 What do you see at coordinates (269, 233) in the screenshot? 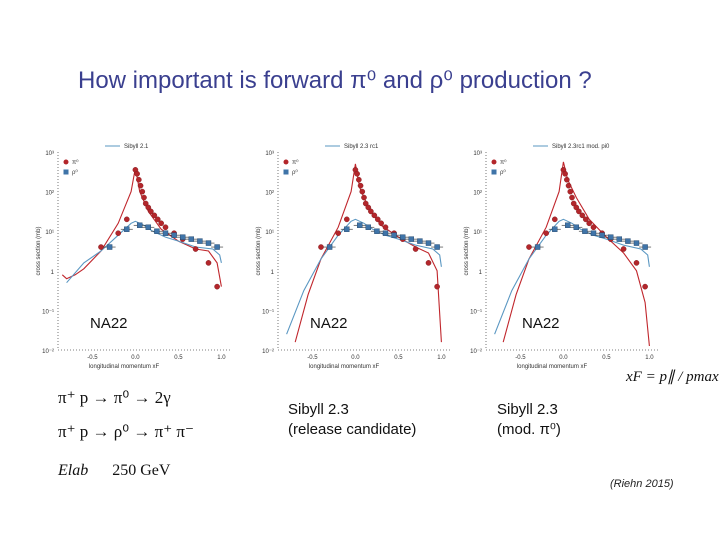
I see `y-tick-label: 10¹` at bounding box center [269, 233].